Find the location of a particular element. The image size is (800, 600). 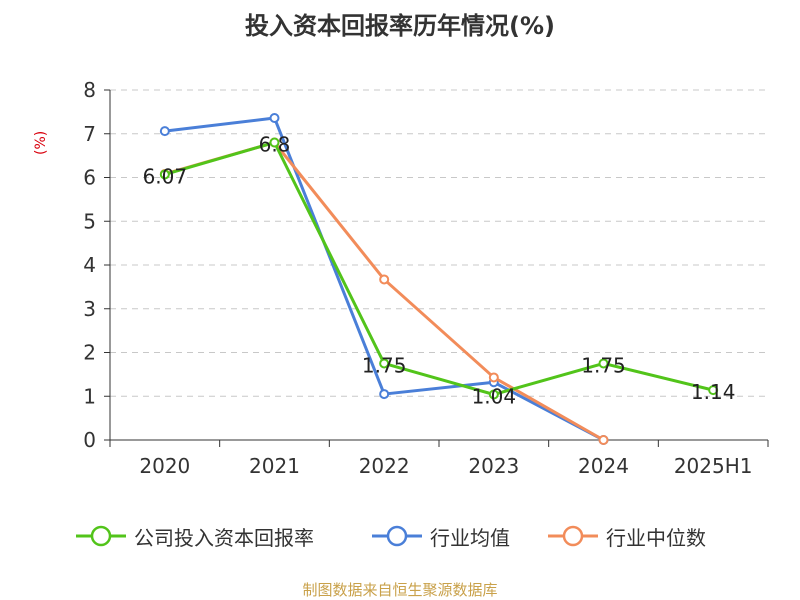

y-tick-label: 1 is located at coordinates (89, 396).